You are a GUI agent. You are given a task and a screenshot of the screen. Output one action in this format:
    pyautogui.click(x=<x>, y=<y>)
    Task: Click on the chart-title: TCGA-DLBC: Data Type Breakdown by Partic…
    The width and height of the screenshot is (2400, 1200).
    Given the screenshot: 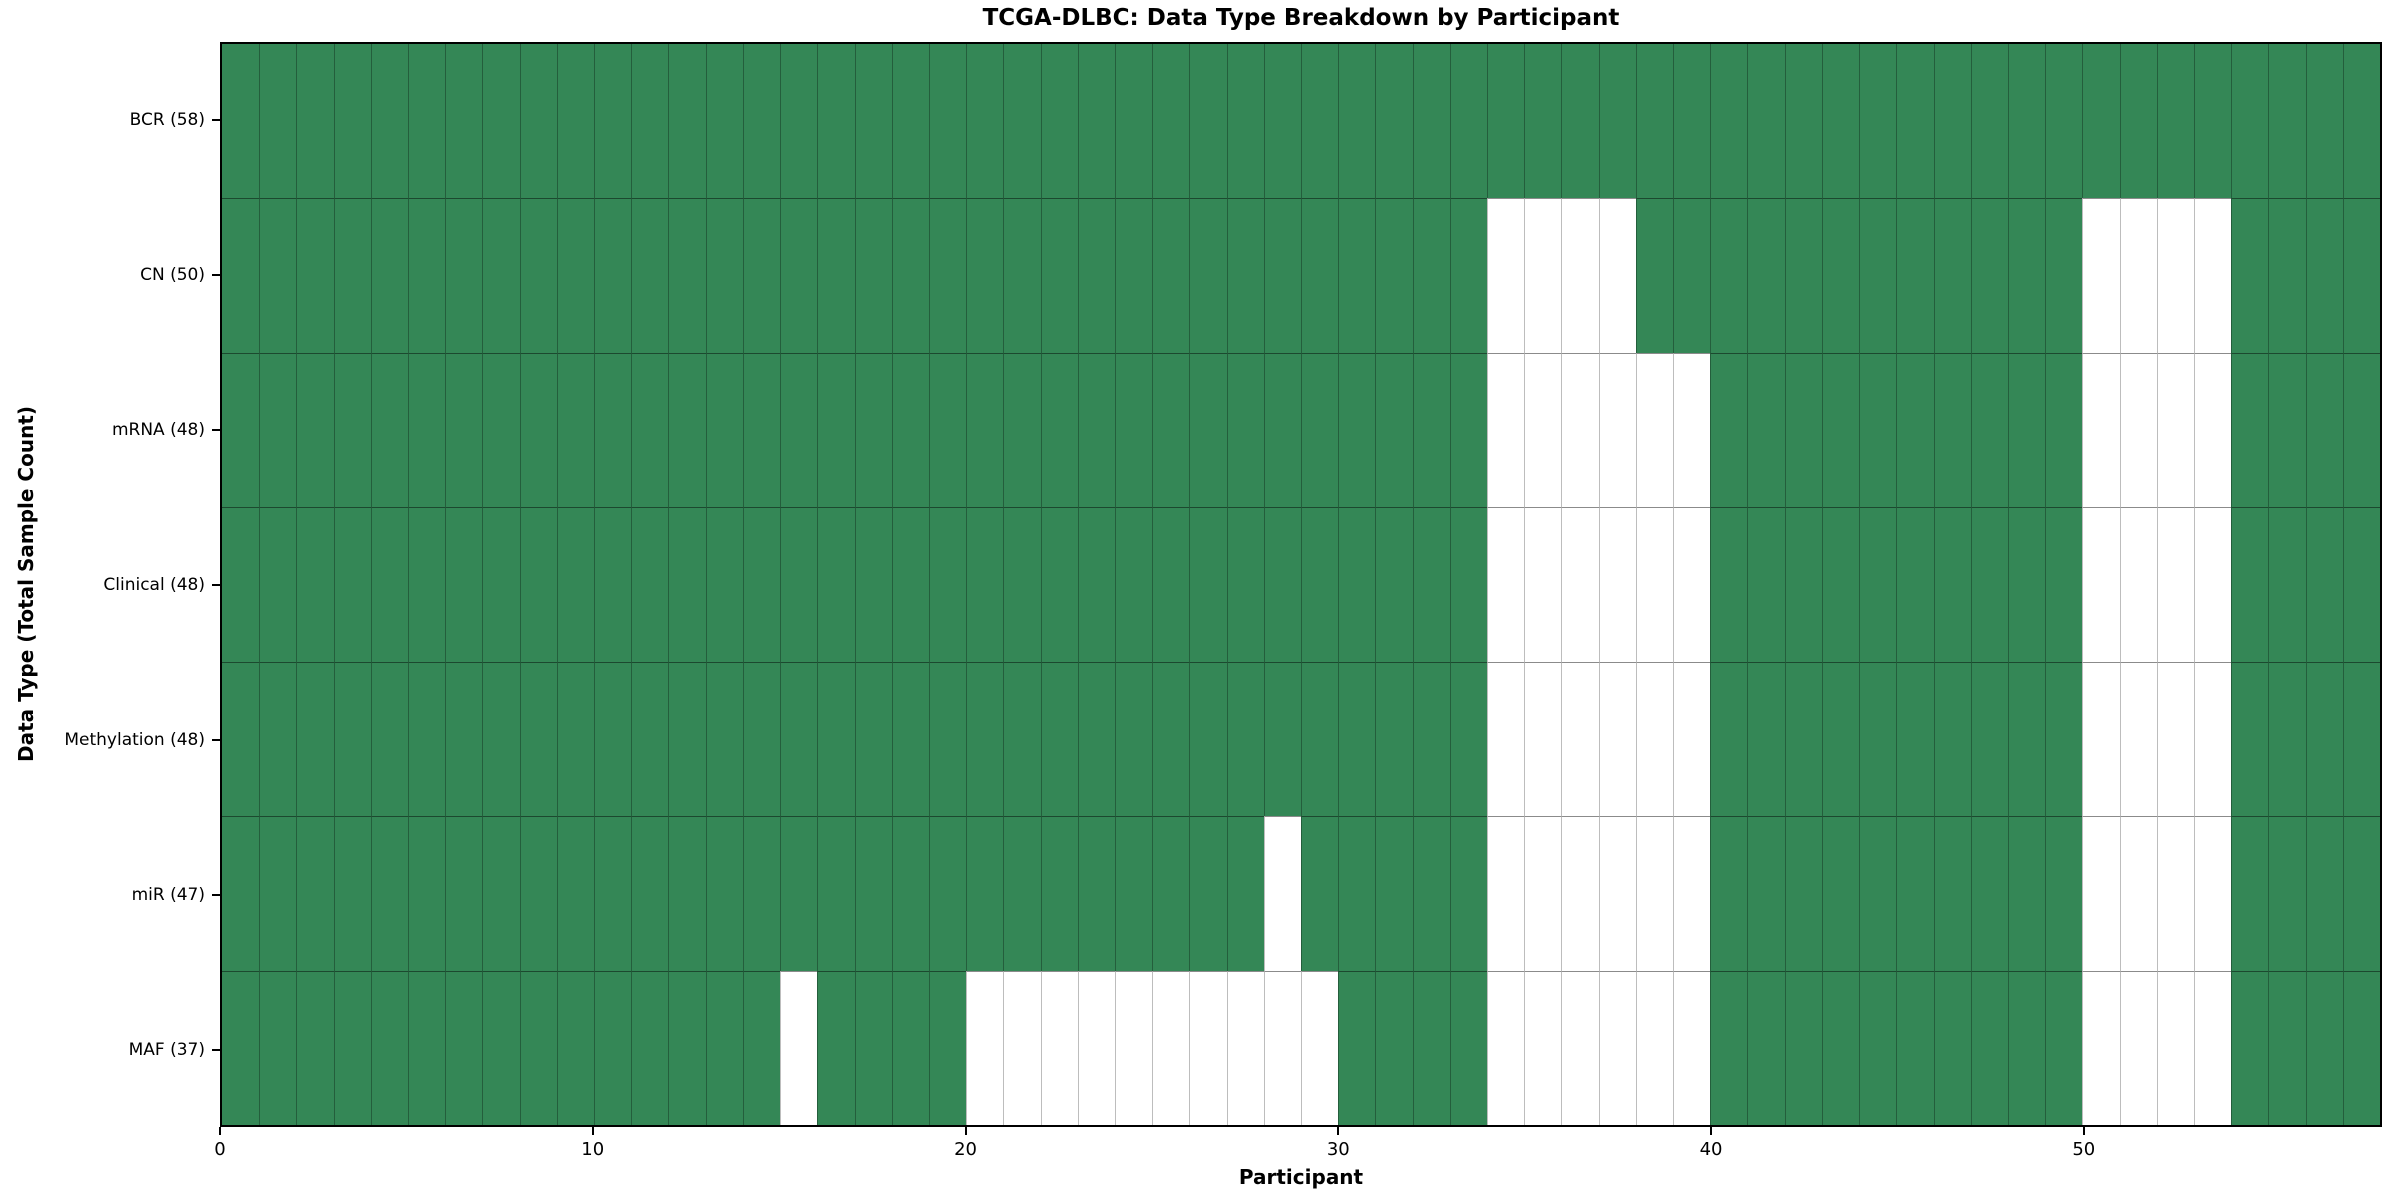 What is the action you would take?
    pyautogui.click(x=1301, y=18)
    